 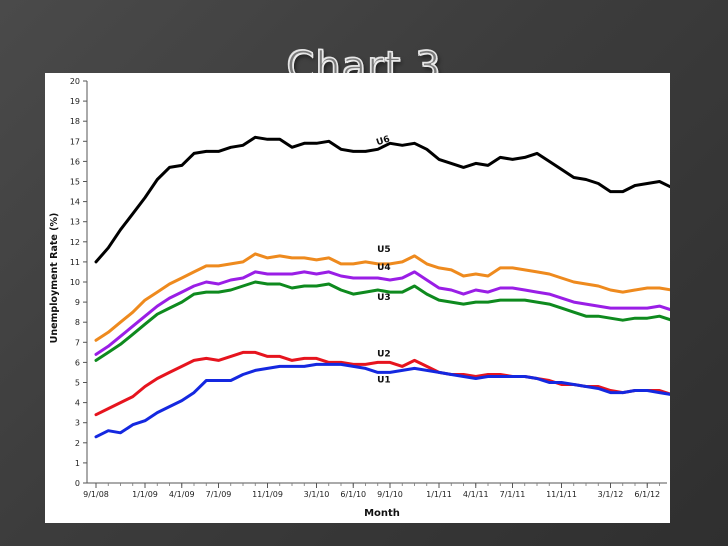 I want to click on series-line-u3, so click(x=384, y=321).